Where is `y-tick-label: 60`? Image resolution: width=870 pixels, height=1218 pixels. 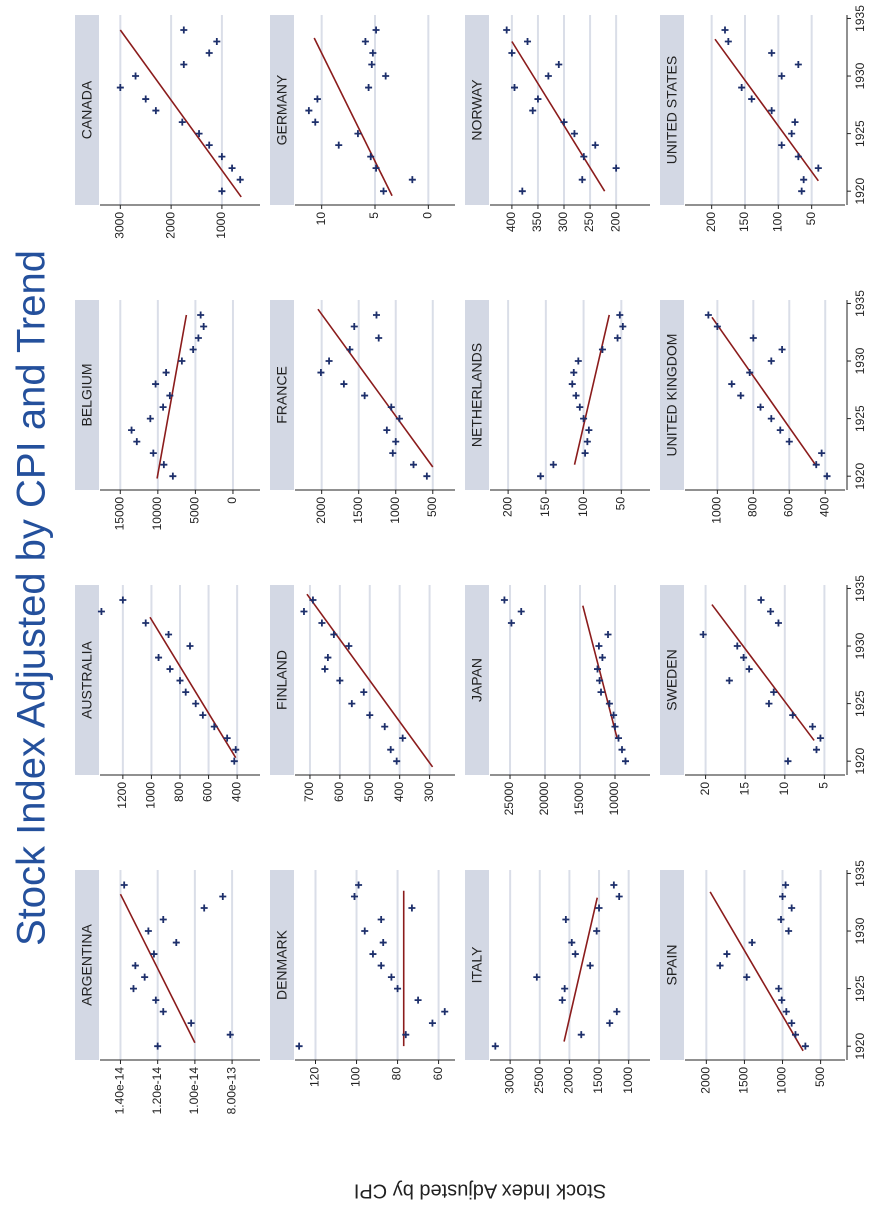 y-tick-label: 60 is located at coordinates (438, 1074).